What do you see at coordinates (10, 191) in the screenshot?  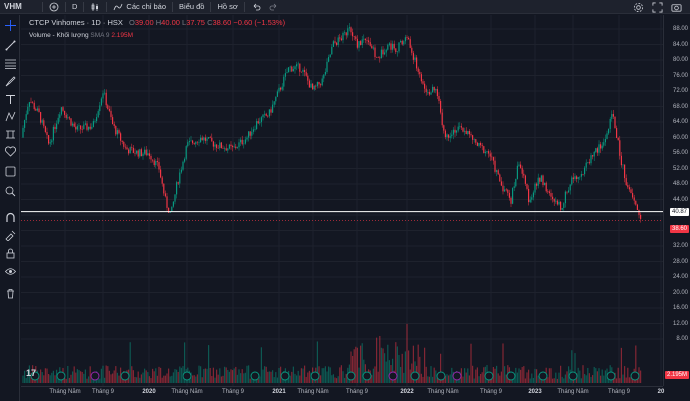 I see `zoom-icon` at bounding box center [10, 191].